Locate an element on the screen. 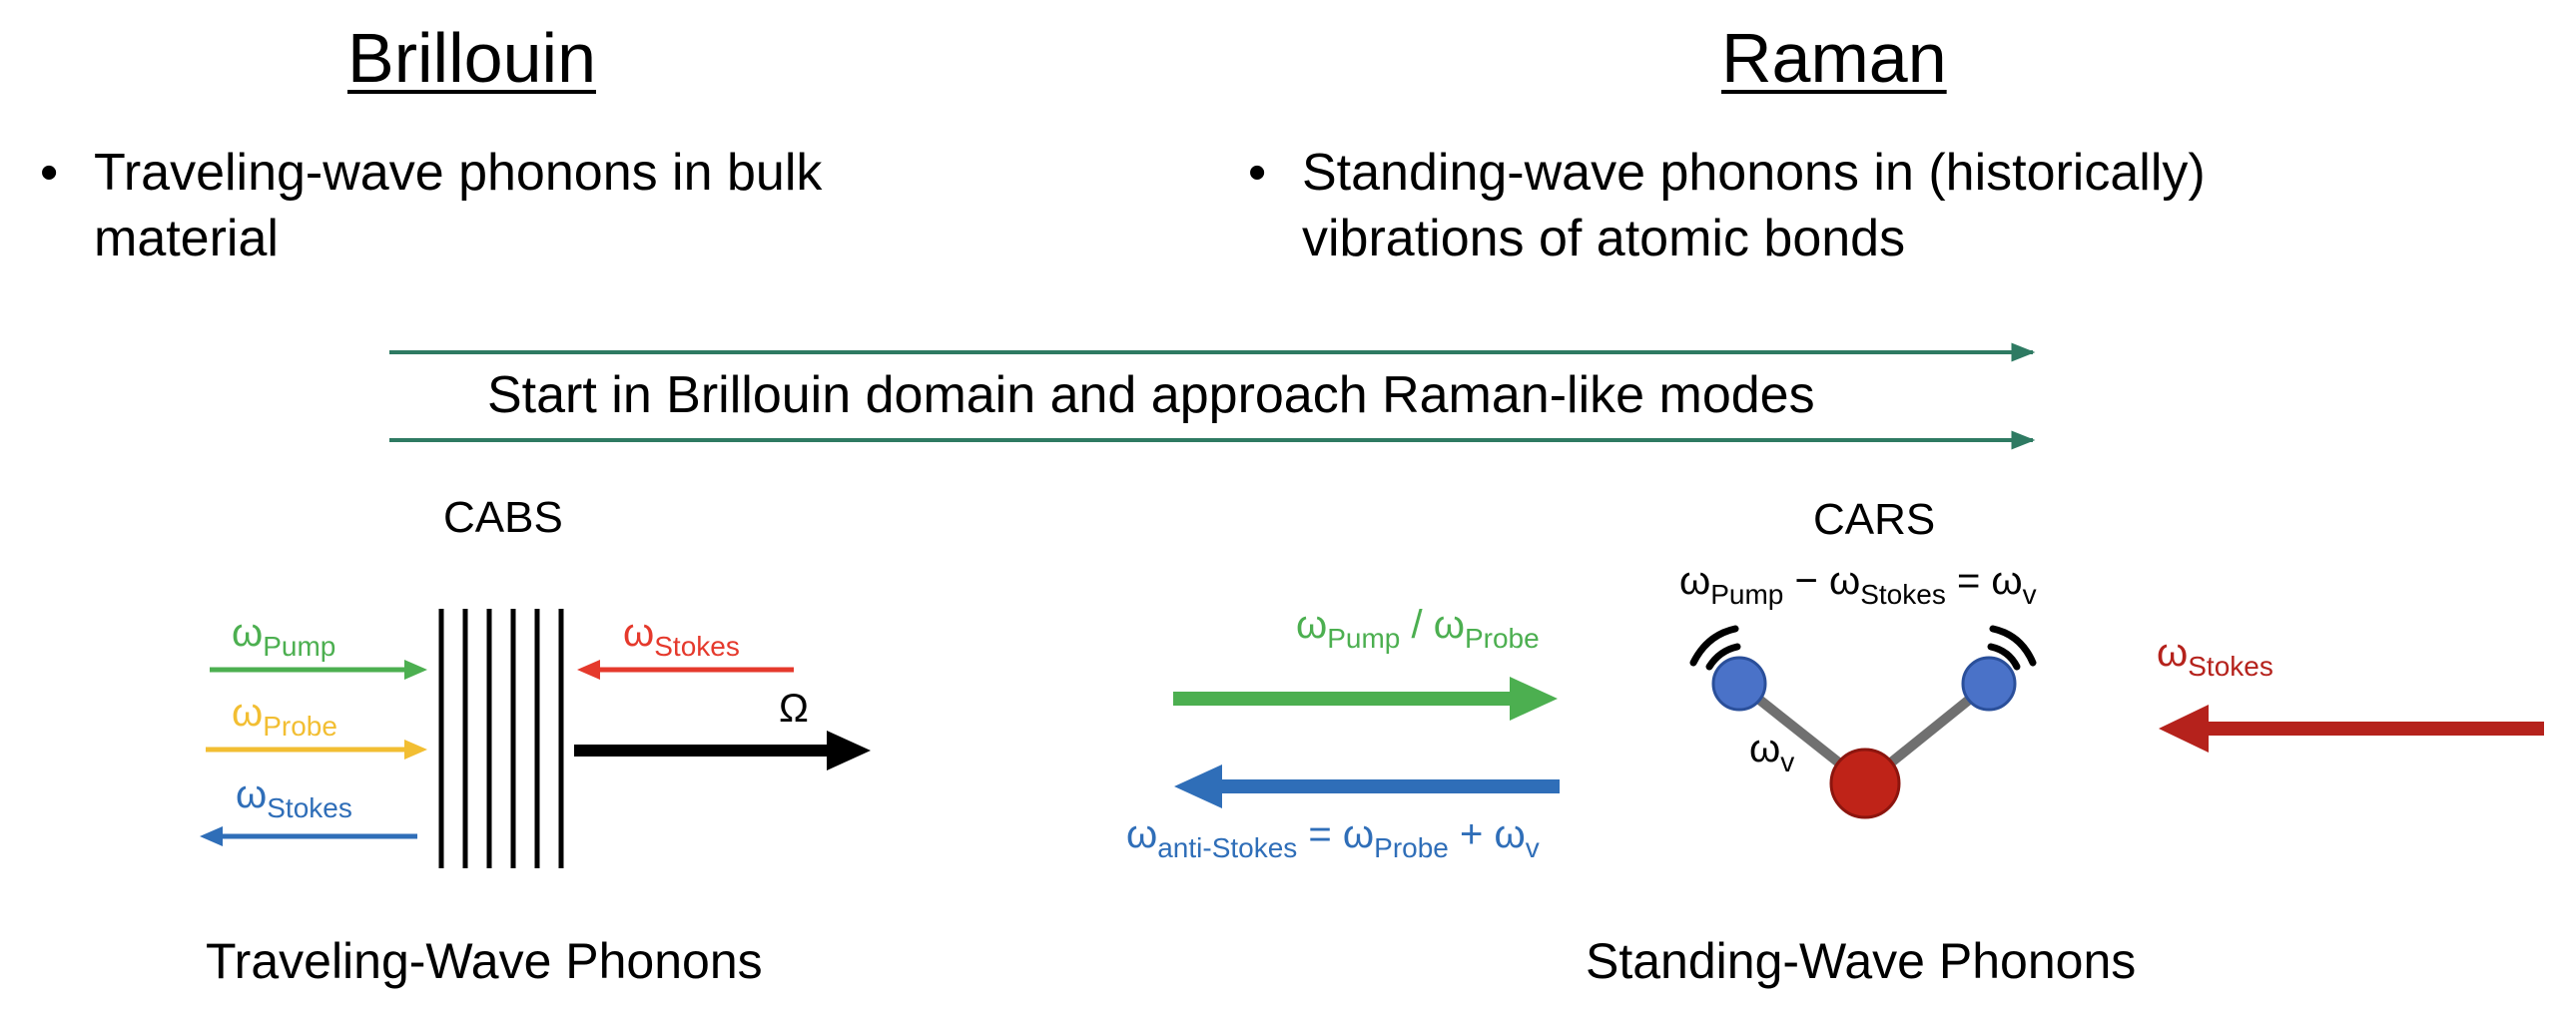  stokes-thick-arrow is located at coordinates (2351, 729).